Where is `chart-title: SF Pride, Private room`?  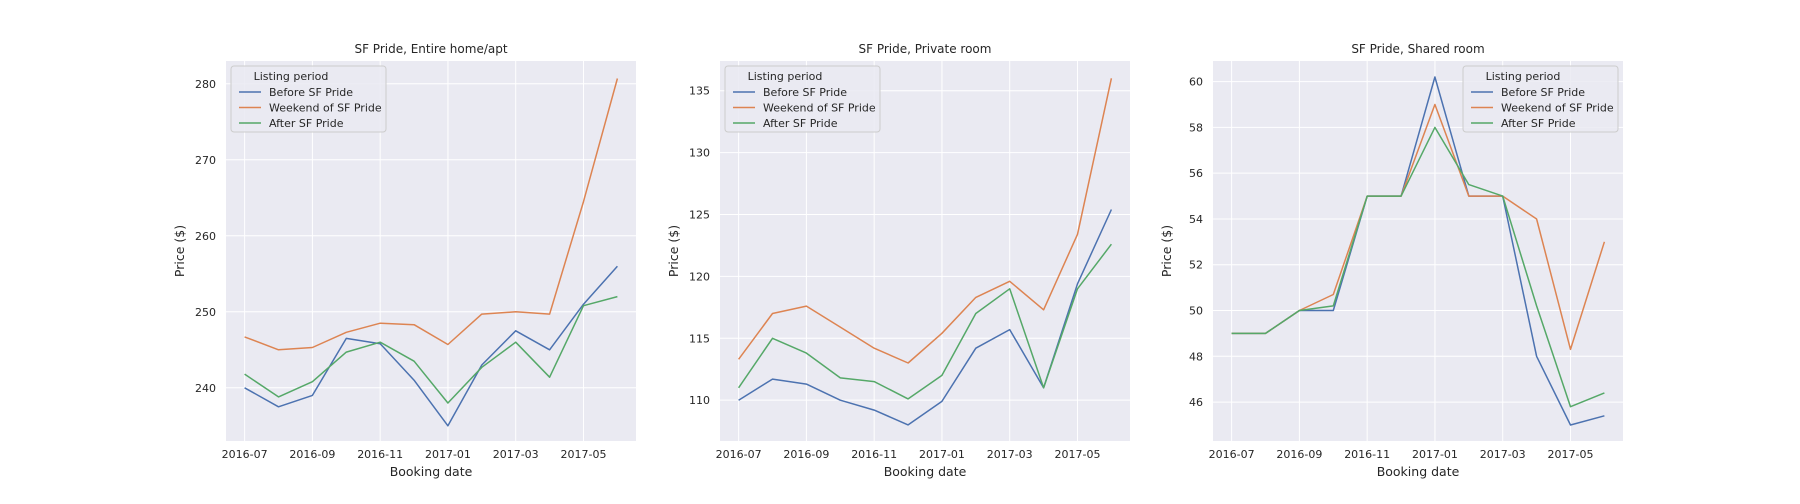 chart-title: SF Pride, Private room is located at coordinates (925, 49).